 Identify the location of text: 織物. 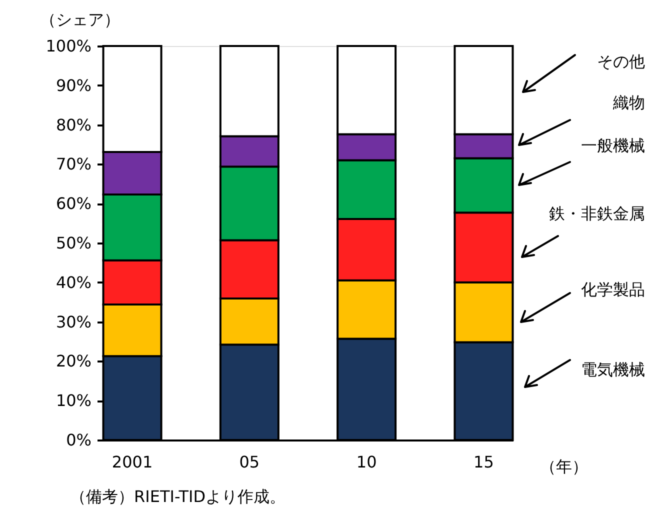
(628, 102).